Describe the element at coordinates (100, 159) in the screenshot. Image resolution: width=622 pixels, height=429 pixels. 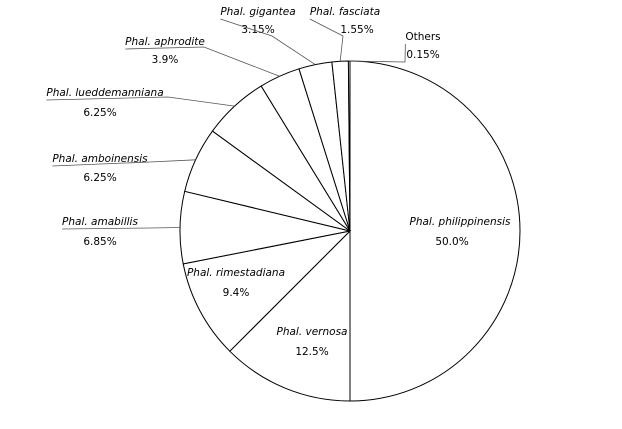
I see `slice-label: Phal. amboinensis` at that location.